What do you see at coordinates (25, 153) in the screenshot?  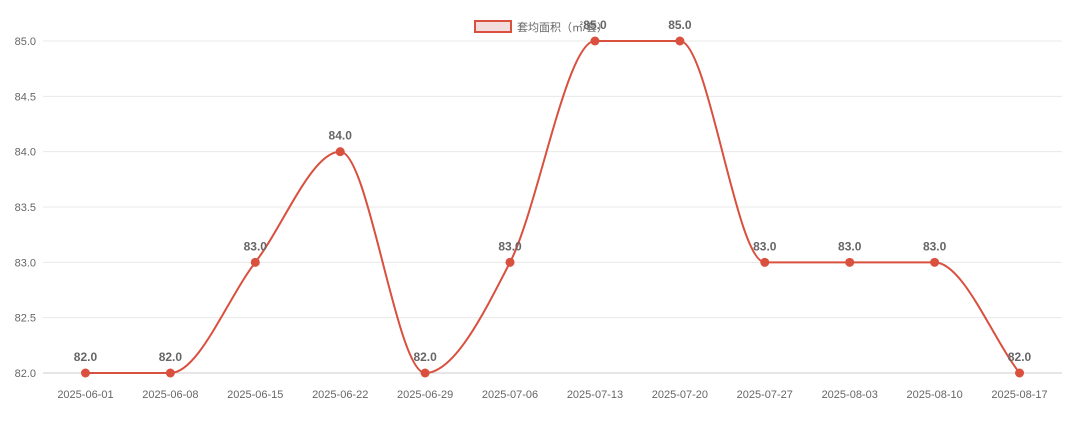 I see `y-tick-label: 84.0` at bounding box center [25, 153].